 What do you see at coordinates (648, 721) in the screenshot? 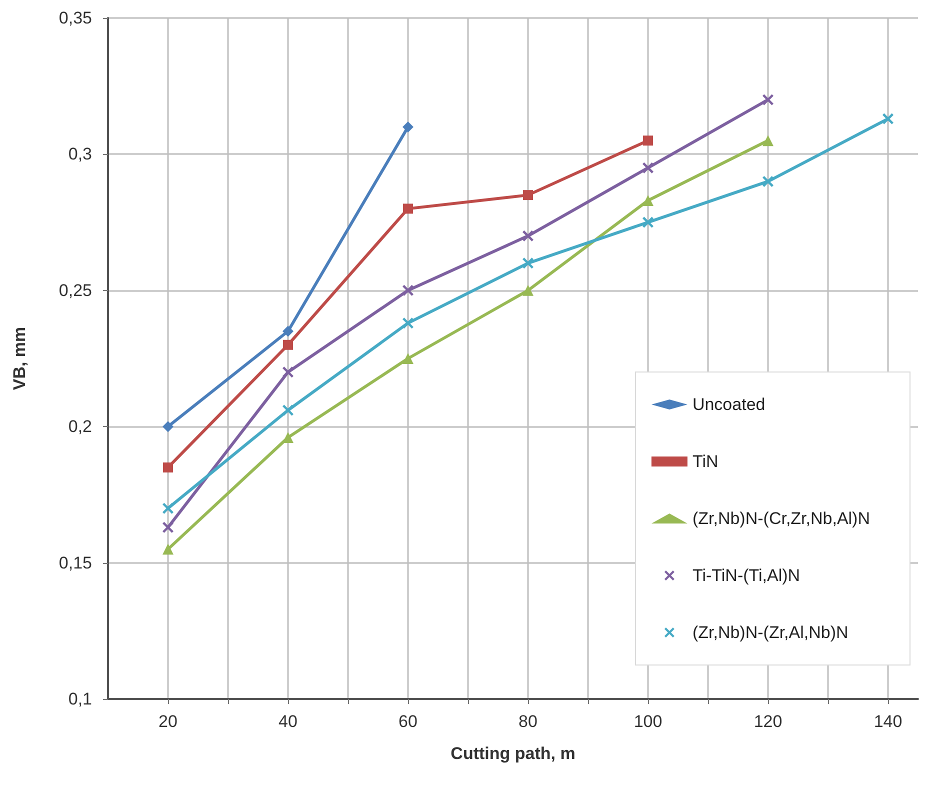
I see `x-tick-label: 100` at bounding box center [648, 721].